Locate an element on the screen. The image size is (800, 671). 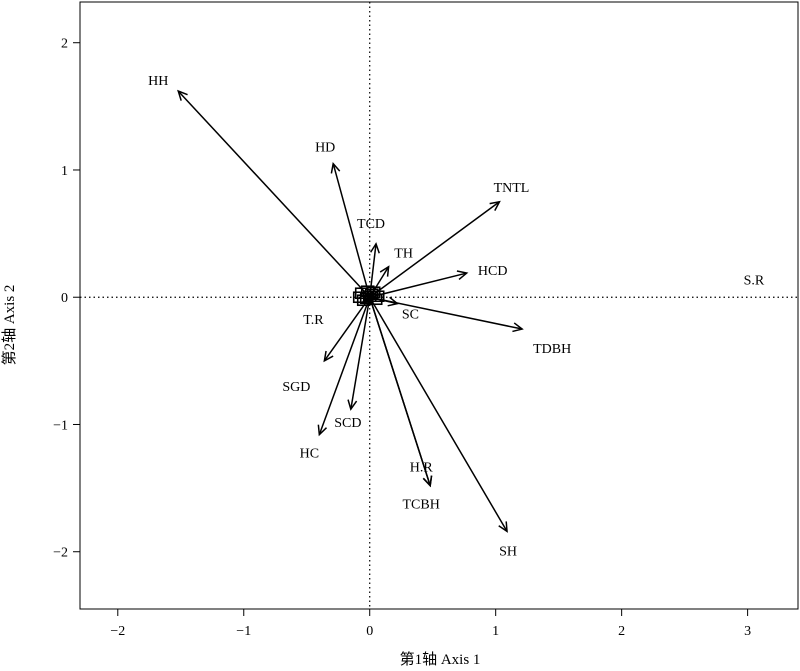
x-axis-title: 第1轴 Axis 1 is located at coordinates (440, 659).